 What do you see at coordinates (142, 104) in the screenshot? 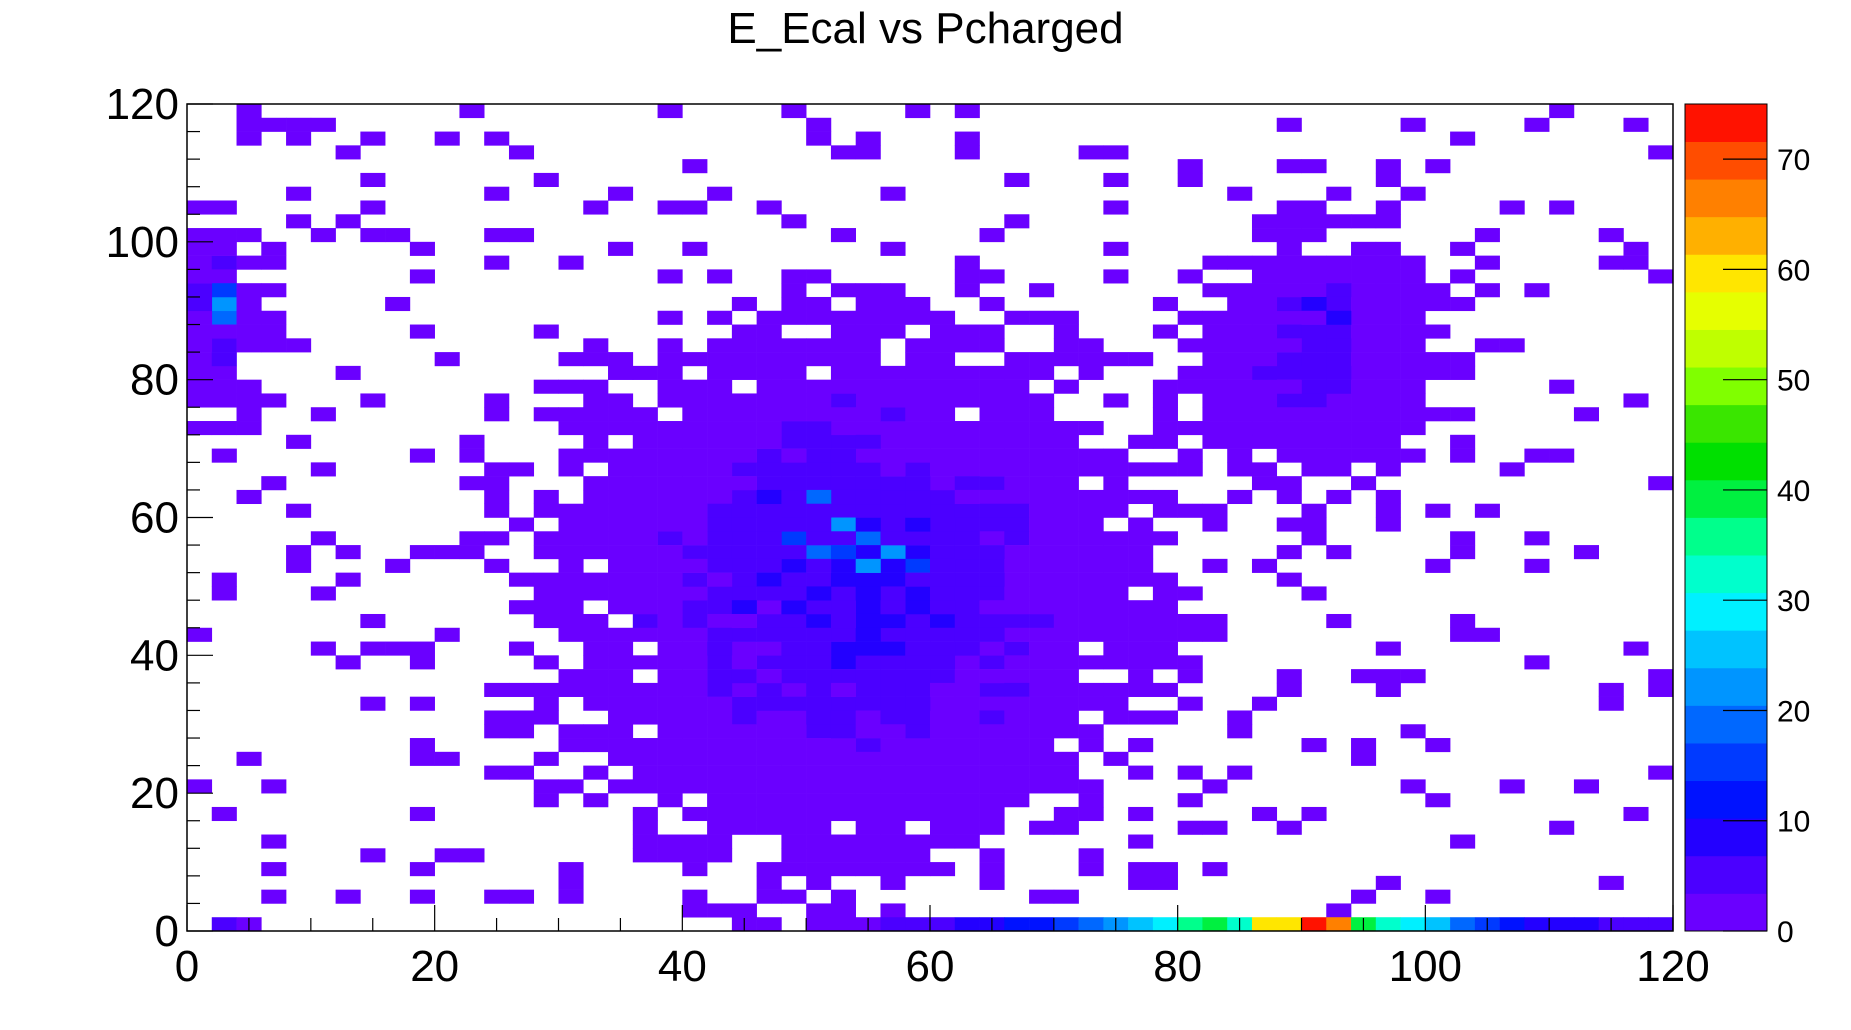
I see `y-tick-label: 120` at bounding box center [142, 104].